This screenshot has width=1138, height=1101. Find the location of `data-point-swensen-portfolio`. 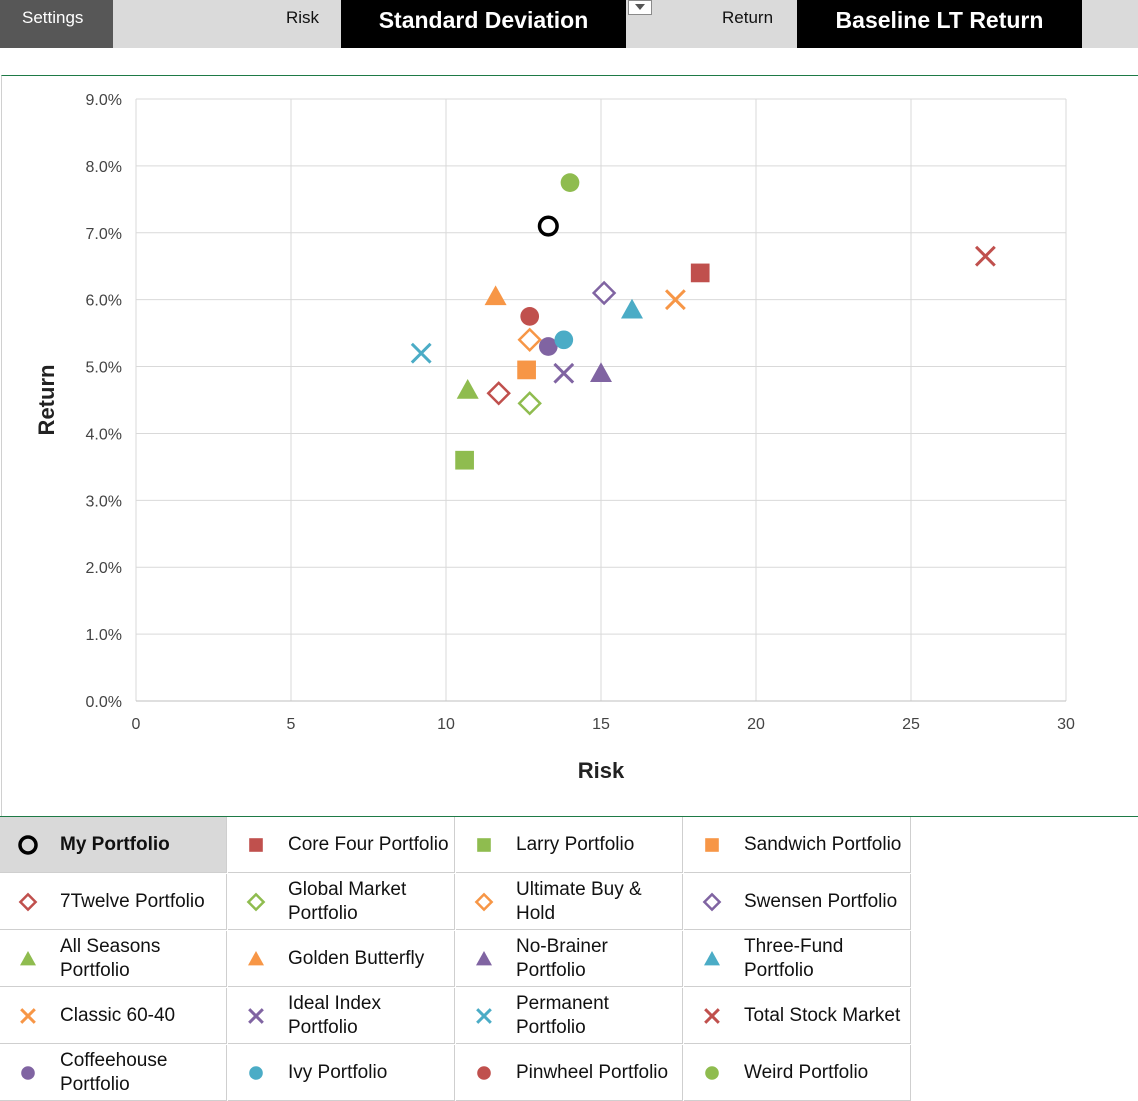

data-point-swensen-portfolio is located at coordinates (604, 293).